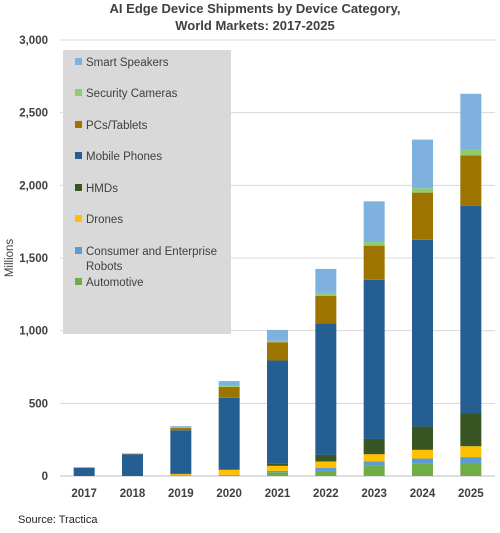 Image resolution: width=500 pixels, height=533 pixels. I want to click on legend-swatch-hmds, so click(78, 187).